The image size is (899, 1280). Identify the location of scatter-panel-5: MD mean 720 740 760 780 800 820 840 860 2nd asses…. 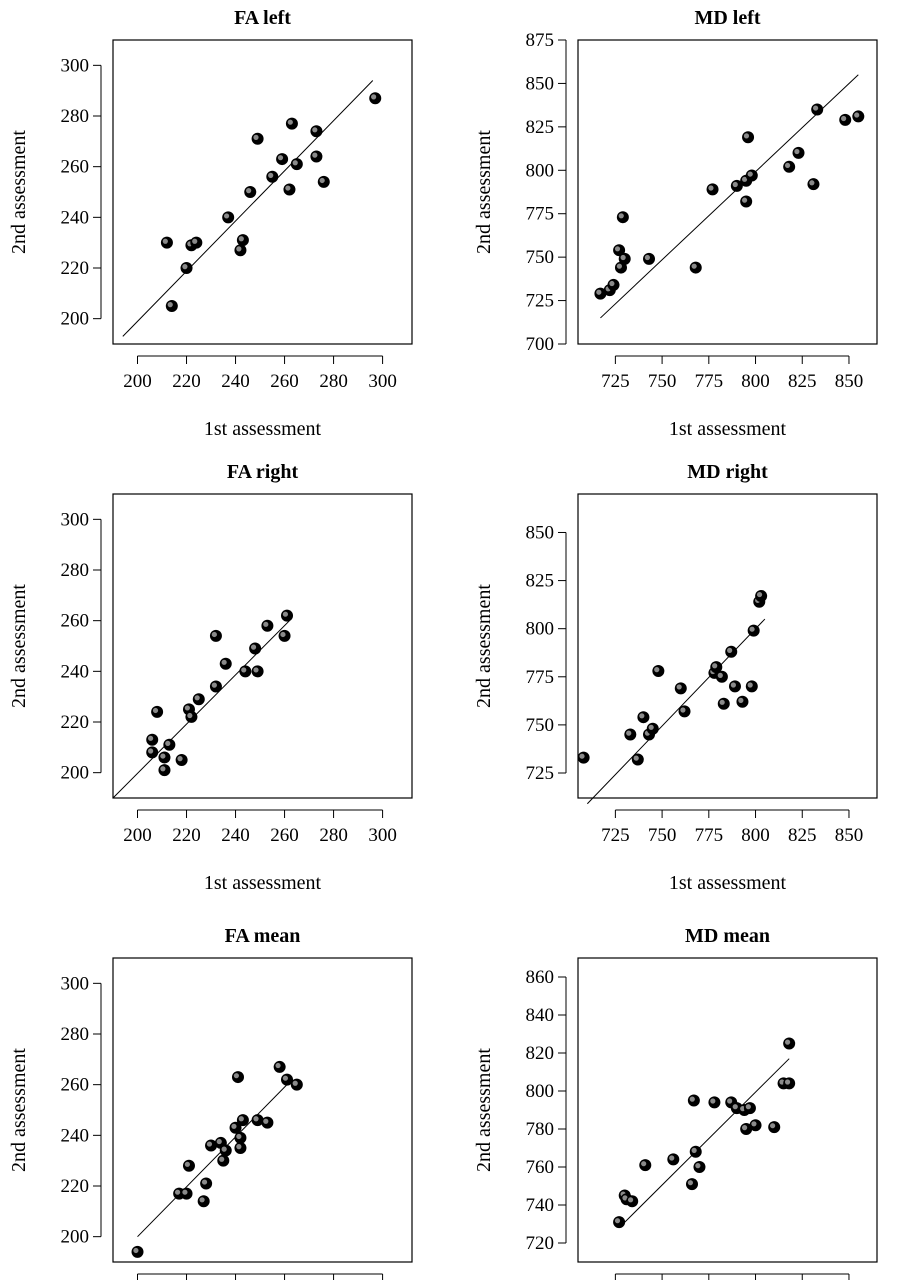
(675, 1102).